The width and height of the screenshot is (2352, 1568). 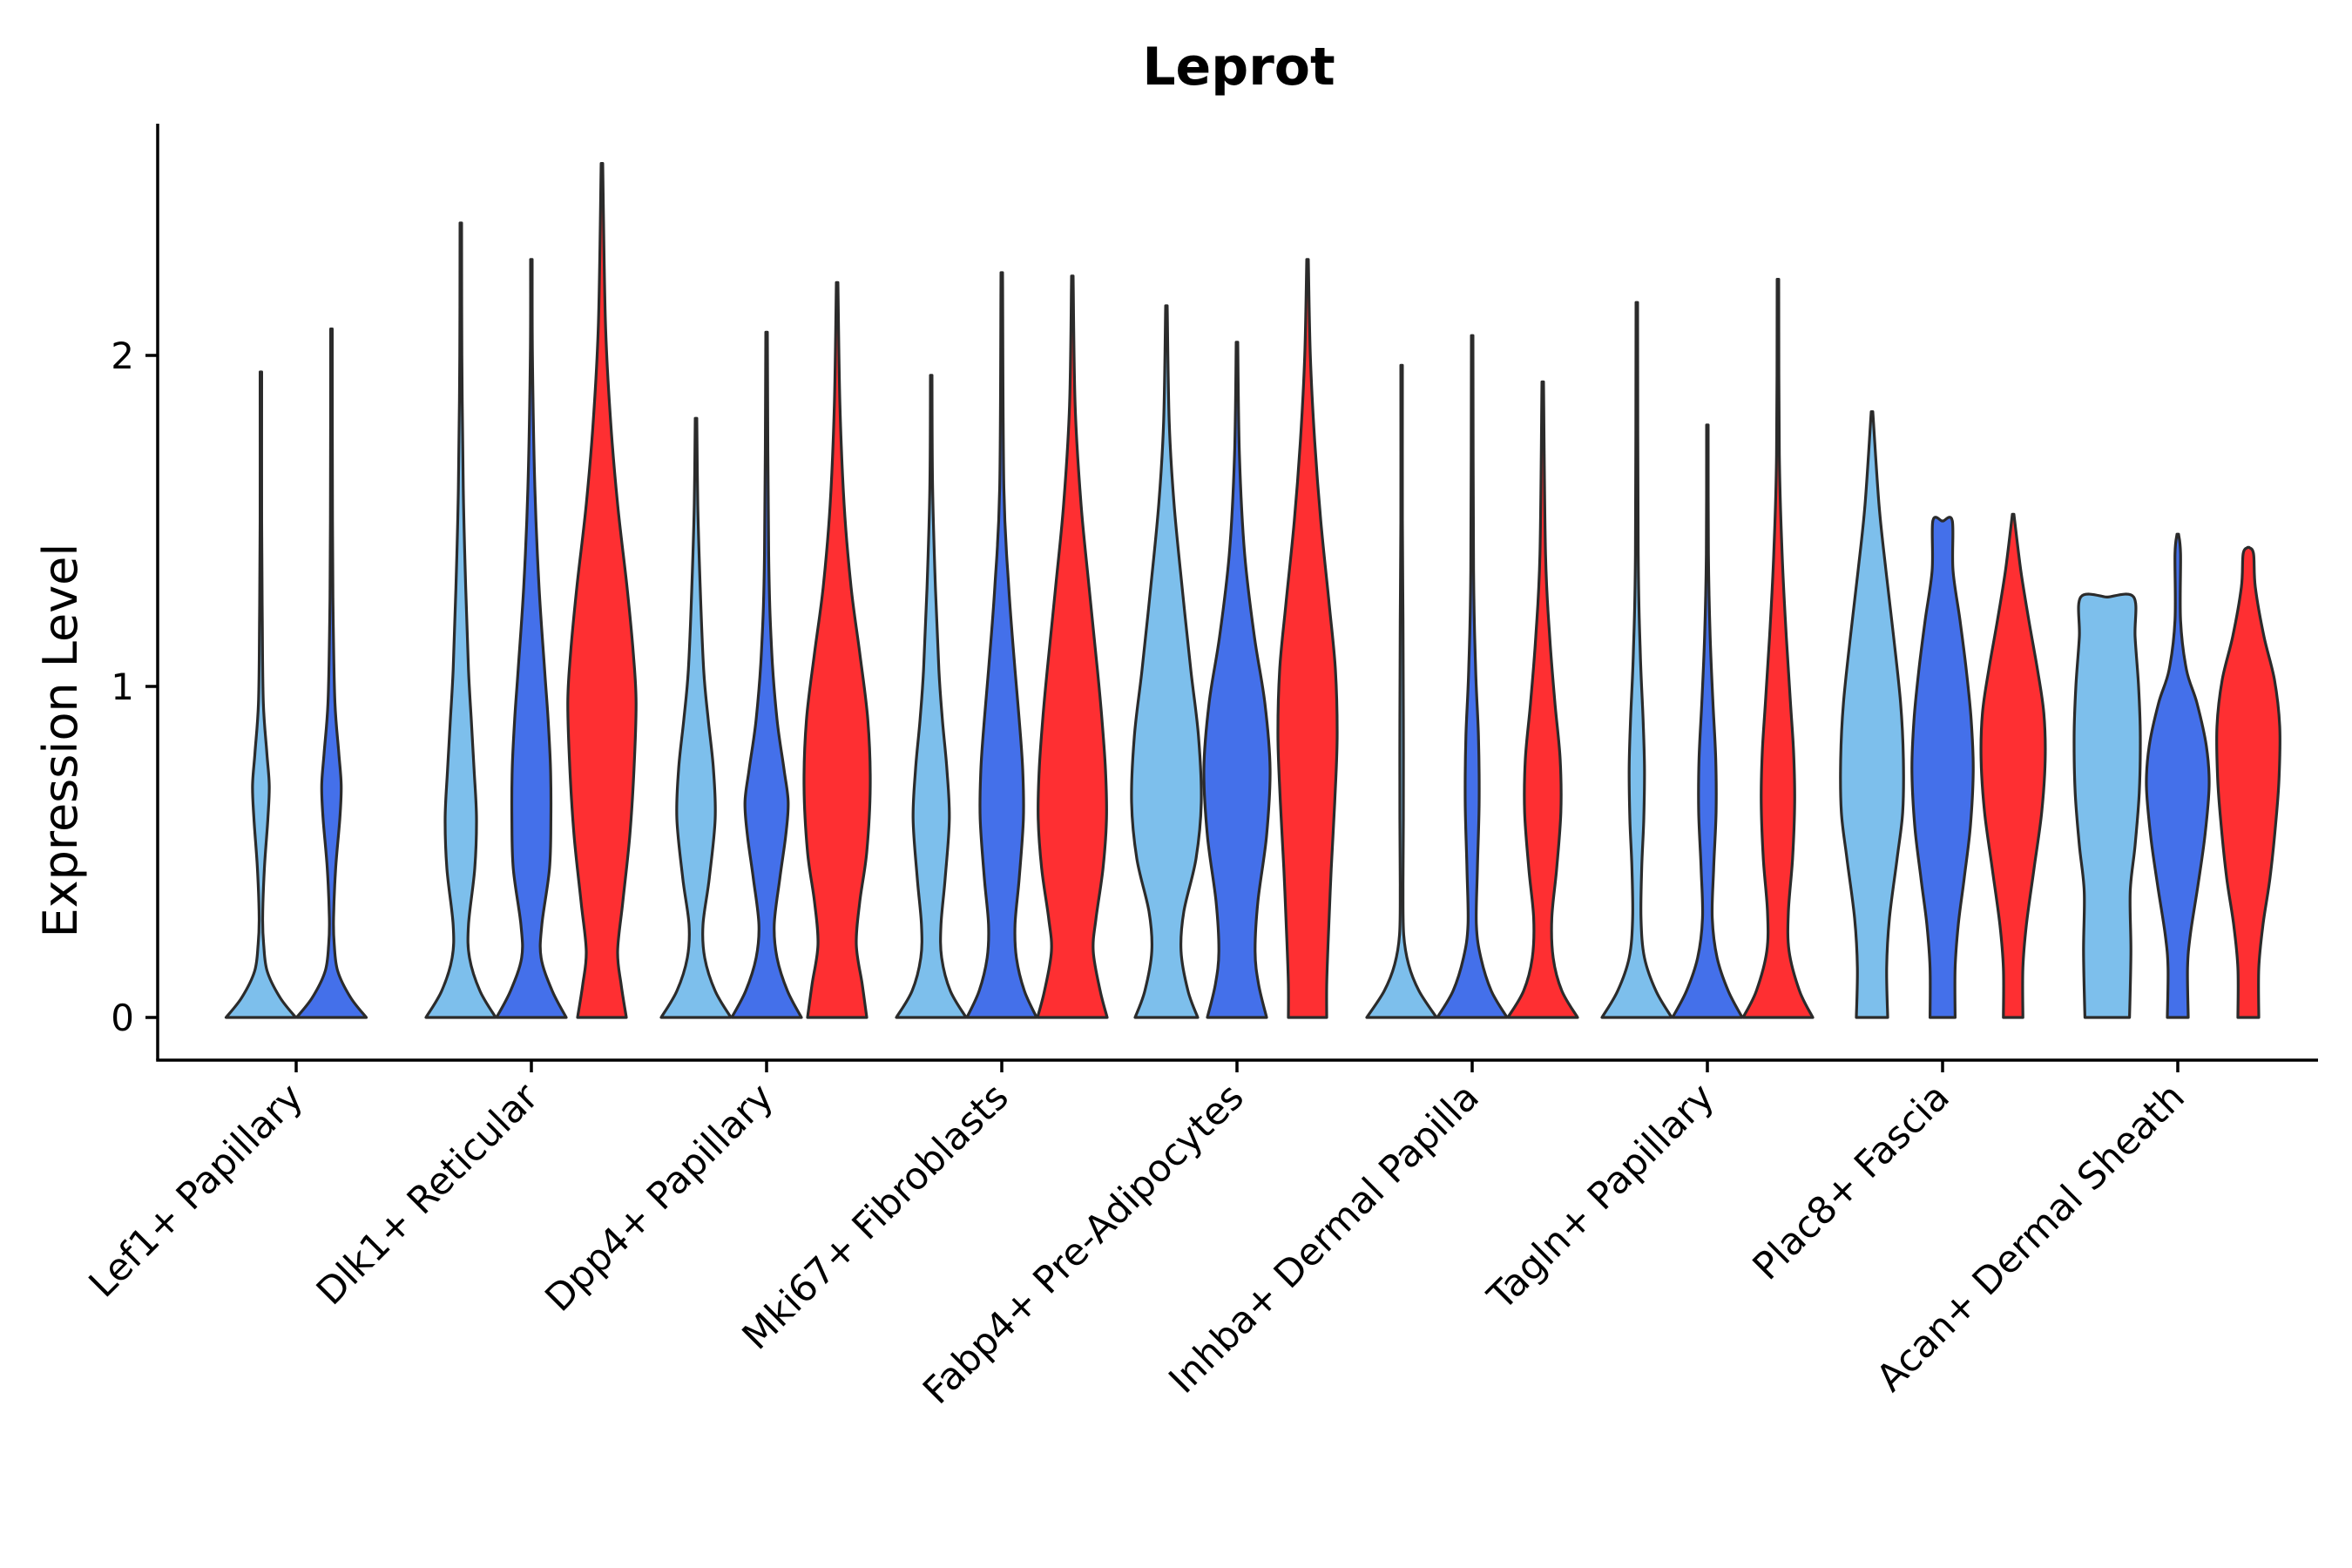 I want to click on x-category-label: Lef1+ Papillary, so click(x=196, y=1191).